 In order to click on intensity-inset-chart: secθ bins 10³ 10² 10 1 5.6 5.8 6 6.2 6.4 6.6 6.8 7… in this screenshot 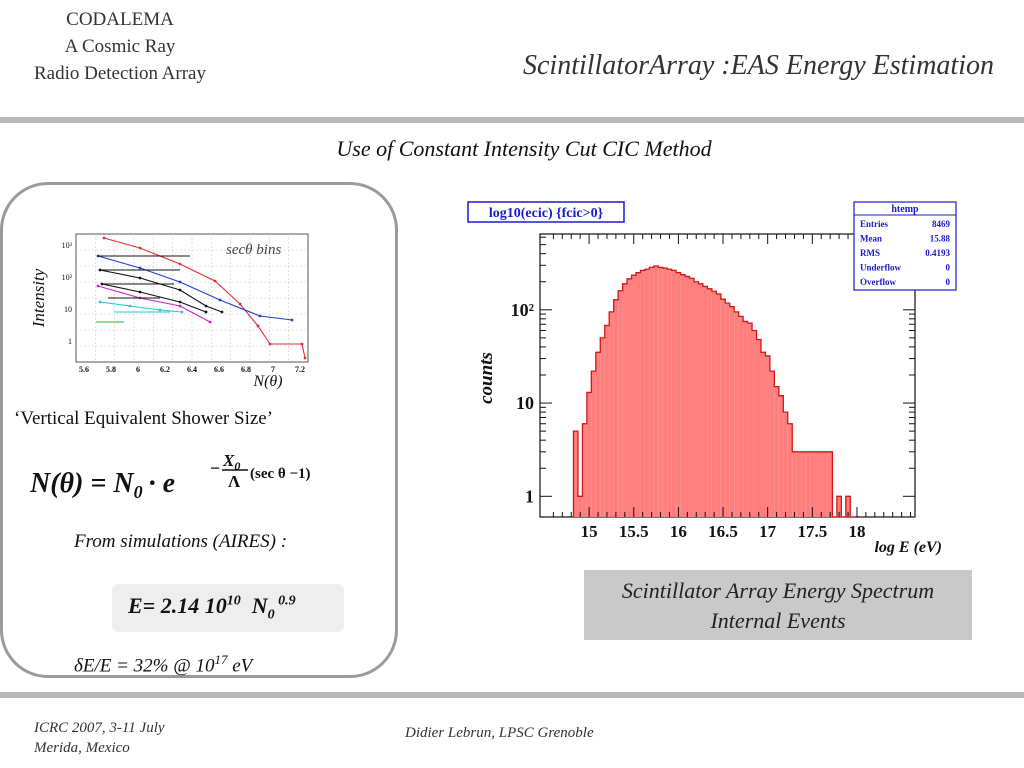, I will do `click(169, 311)`.